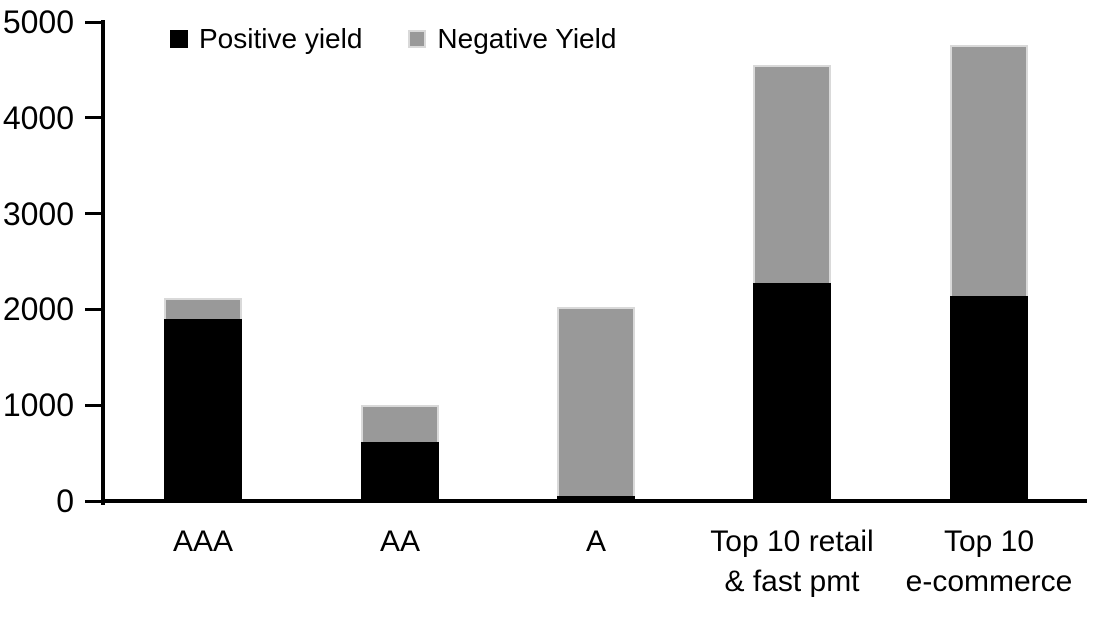  What do you see at coordinates (417, 39) in the screenshot?
I see `legend-swatch-negative-icon` at bounding box center [417, 39].